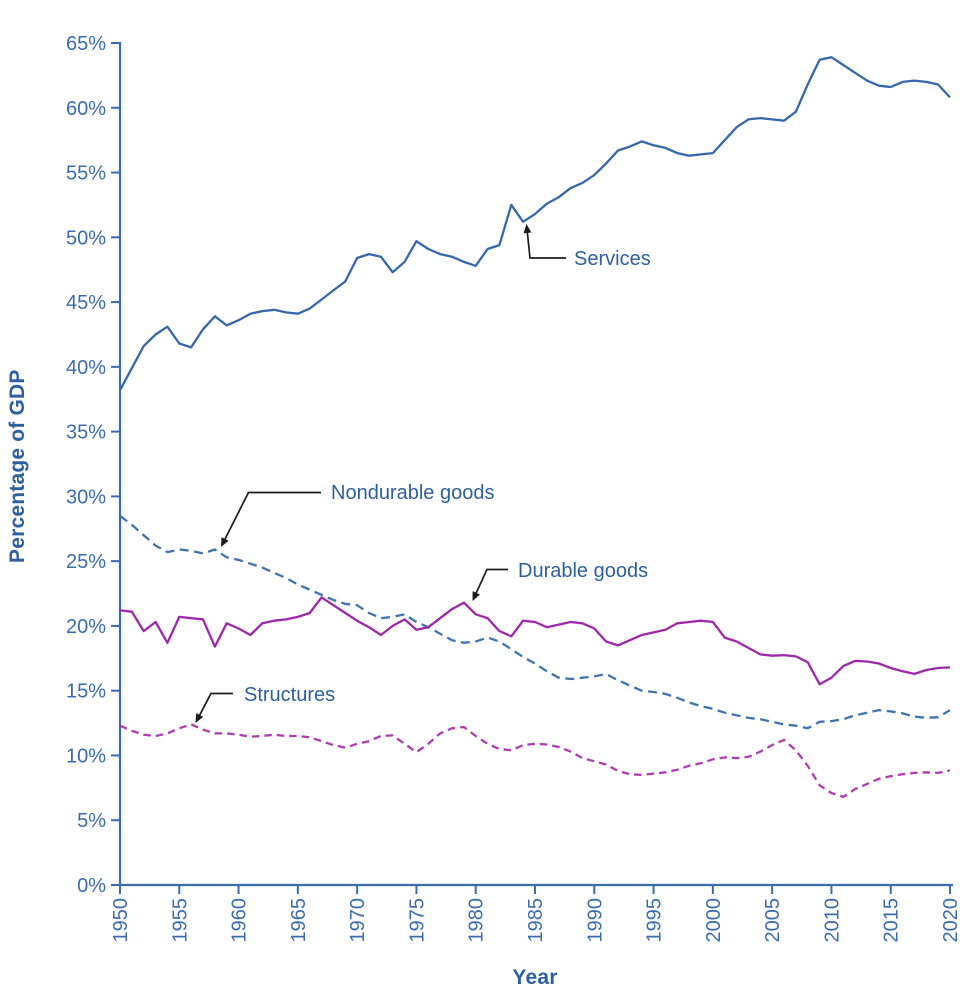 The image size is (975, 1008). What do you see at coordinates (655, 920) in the screenshot?
I see `x-tick-label: 1995` at bounding box center [655, 920].